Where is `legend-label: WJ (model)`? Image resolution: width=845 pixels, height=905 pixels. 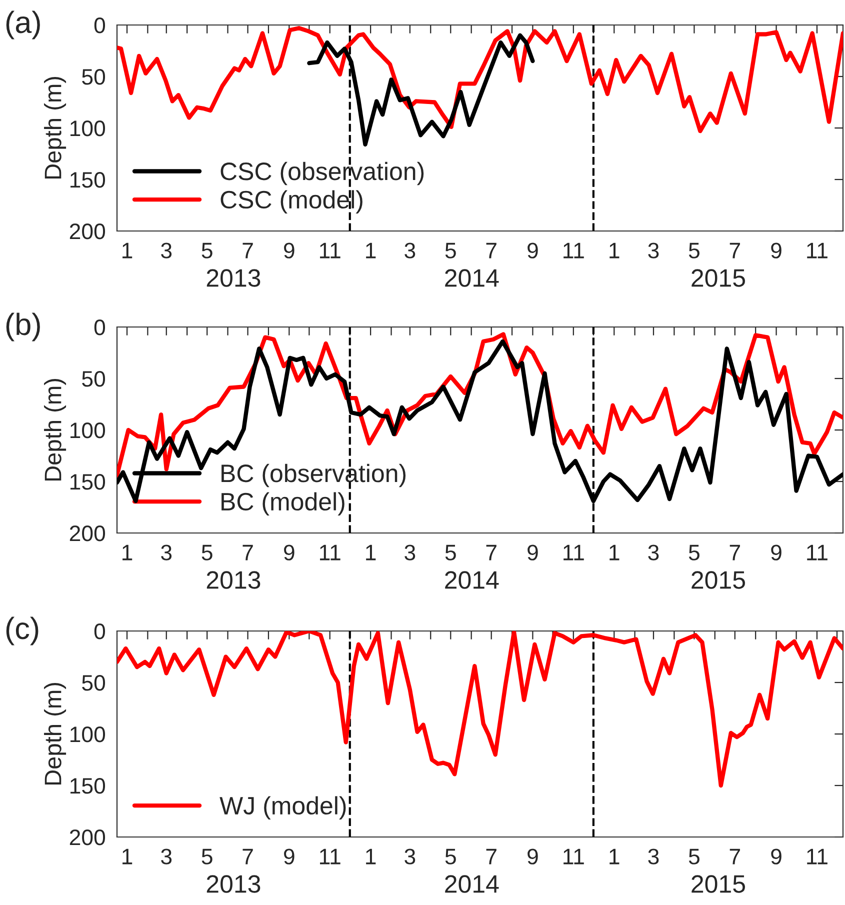 legend-label: WJ (model) is located at coordinates (283, 808).